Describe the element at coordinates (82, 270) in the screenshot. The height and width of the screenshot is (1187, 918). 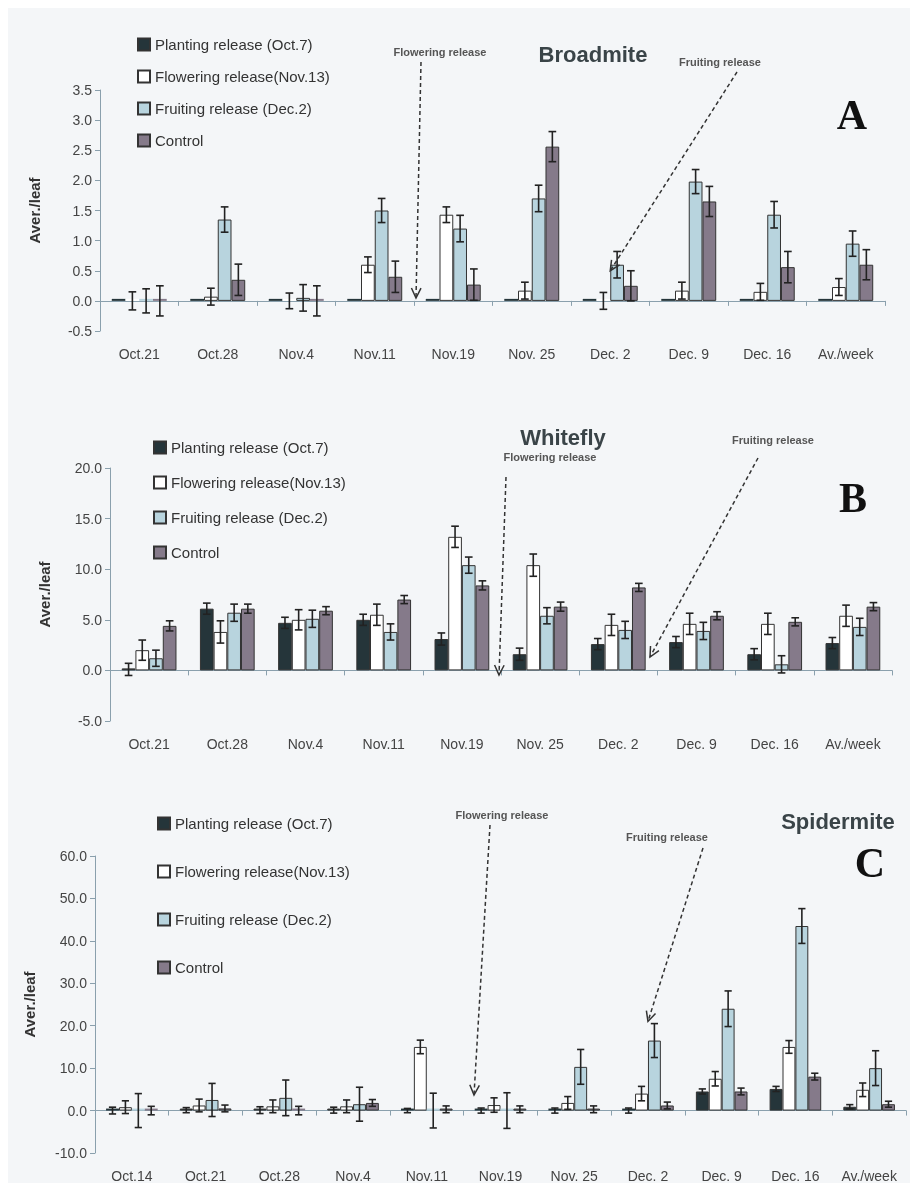
I see `y-tick-label: 0.5` at that location.